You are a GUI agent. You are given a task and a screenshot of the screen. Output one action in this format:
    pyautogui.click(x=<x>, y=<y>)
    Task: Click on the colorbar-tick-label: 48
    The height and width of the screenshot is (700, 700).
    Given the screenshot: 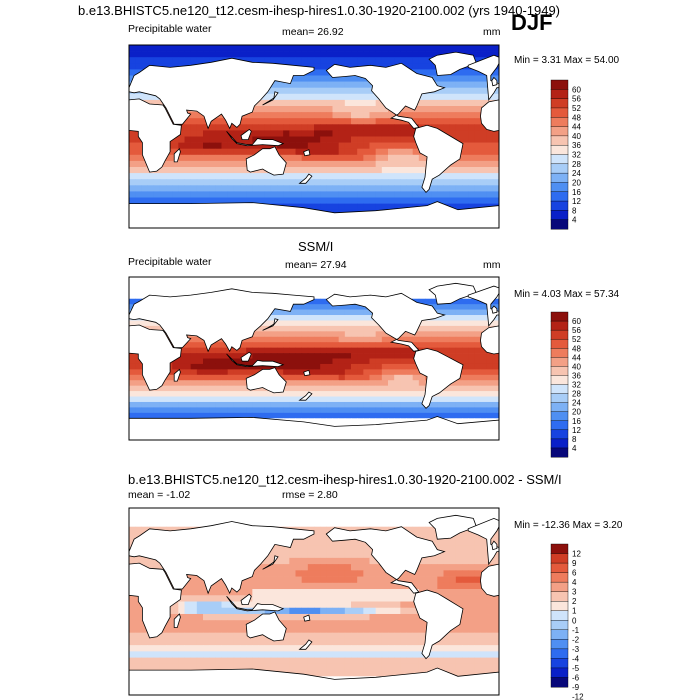 What is the action you would take?
    pyautogui.click(x=576, y=117)
    